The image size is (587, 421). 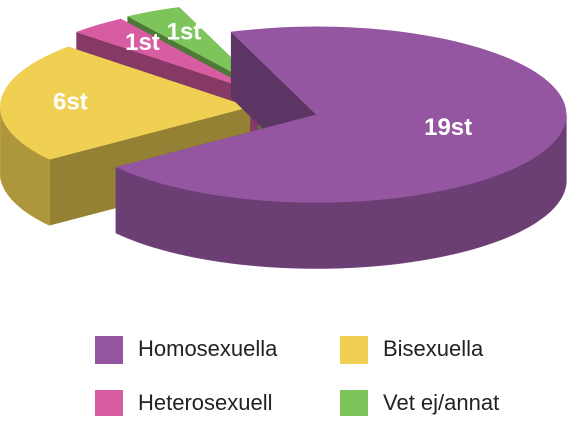 I want to click on data-label: 6st, so click(x=70, y=102).